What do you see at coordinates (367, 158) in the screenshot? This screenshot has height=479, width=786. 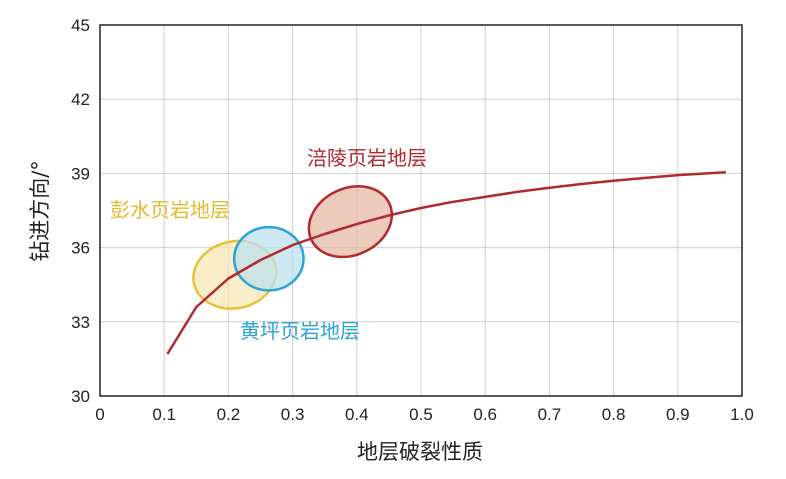 I see `region-label-fuling: 涪陵页岩地层` at bounding box center [367, 158].